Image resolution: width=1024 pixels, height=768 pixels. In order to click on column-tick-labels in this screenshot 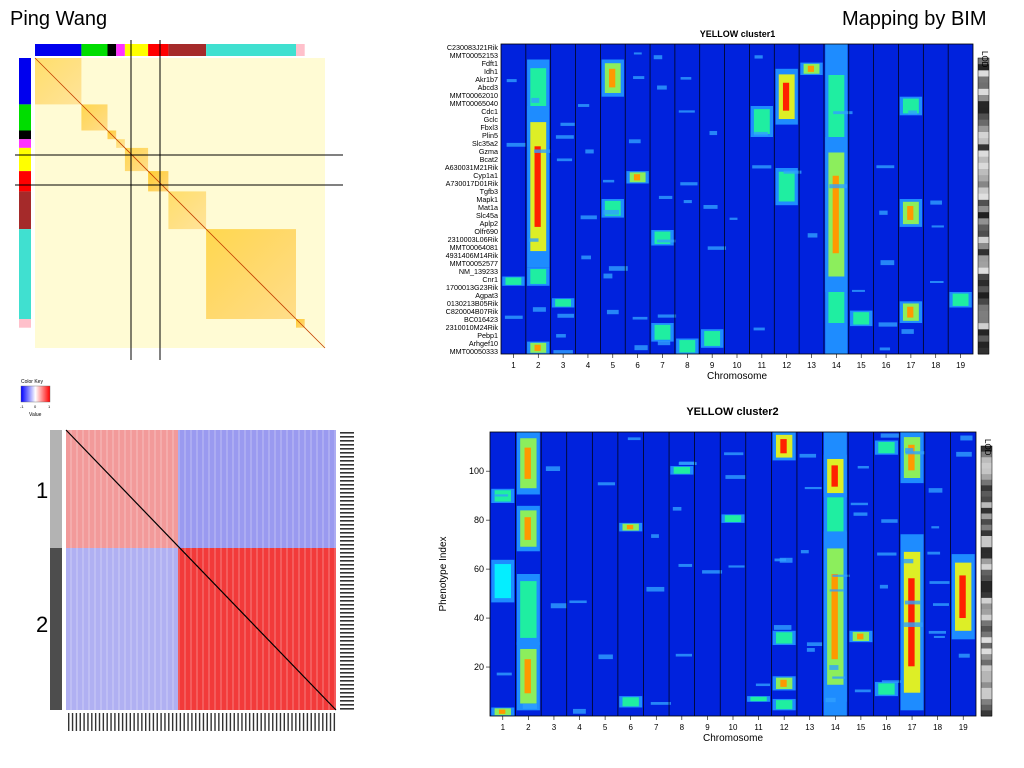, I will do `click(202, 722)`.